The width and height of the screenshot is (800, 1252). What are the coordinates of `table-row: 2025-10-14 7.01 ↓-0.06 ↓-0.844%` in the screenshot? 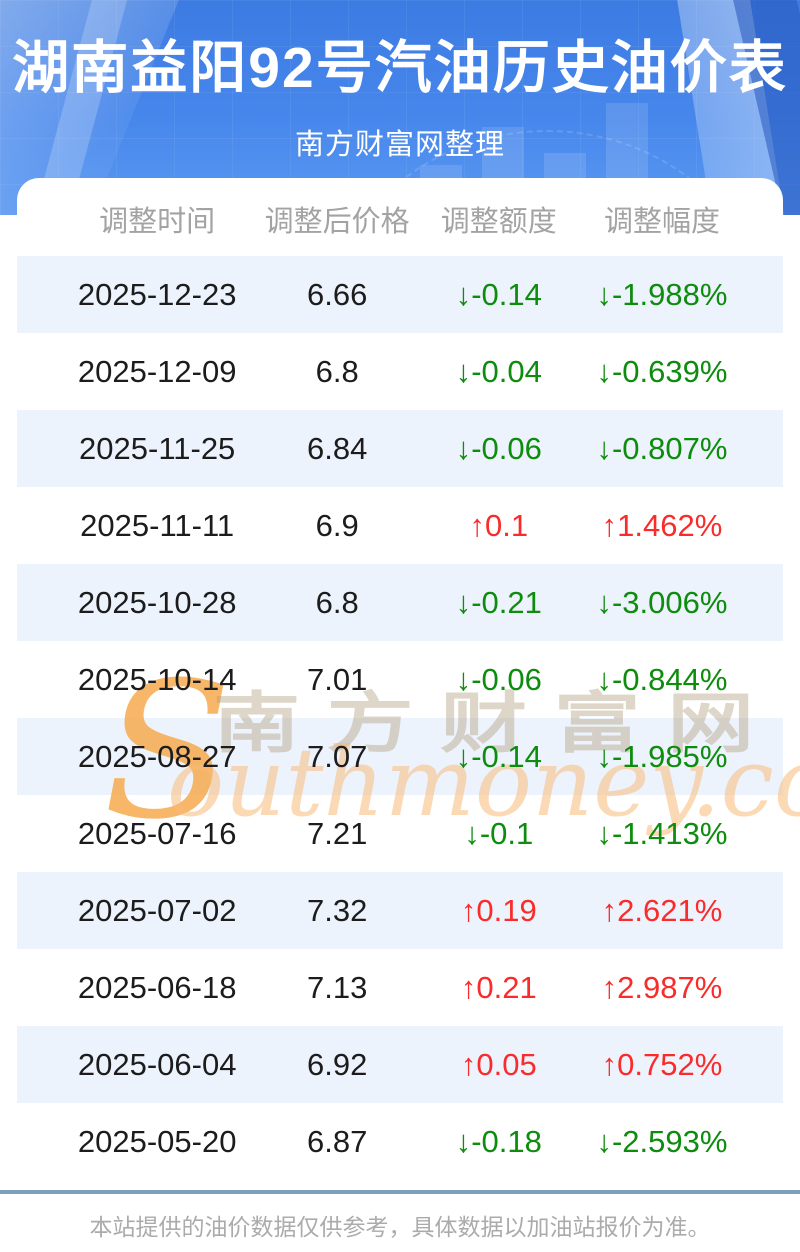 It's located at (400, 679).